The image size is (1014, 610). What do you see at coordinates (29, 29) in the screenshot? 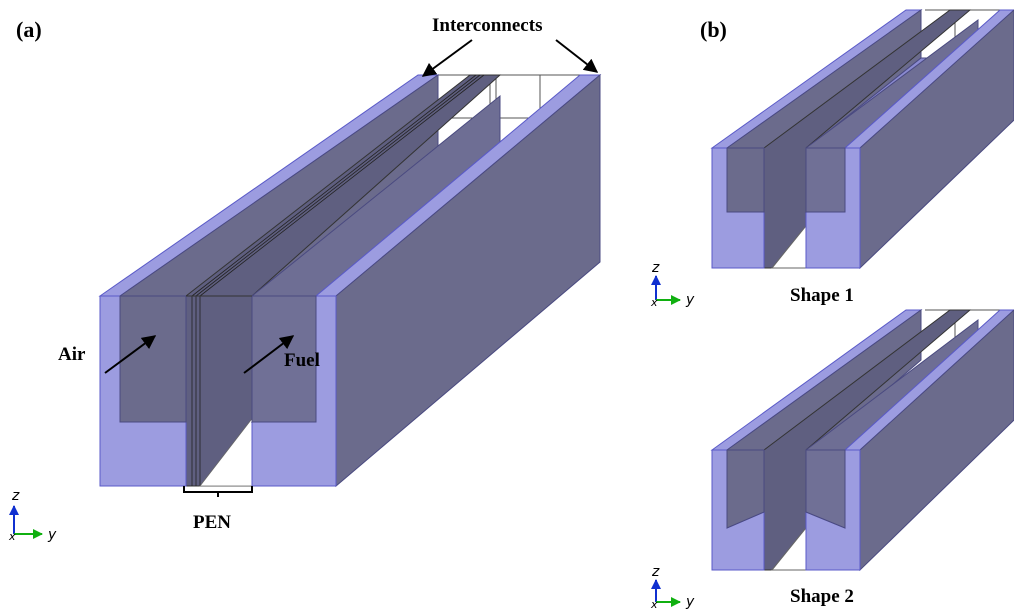
I see `panel-a-tag: (a)` at bounding box center [29, 29].